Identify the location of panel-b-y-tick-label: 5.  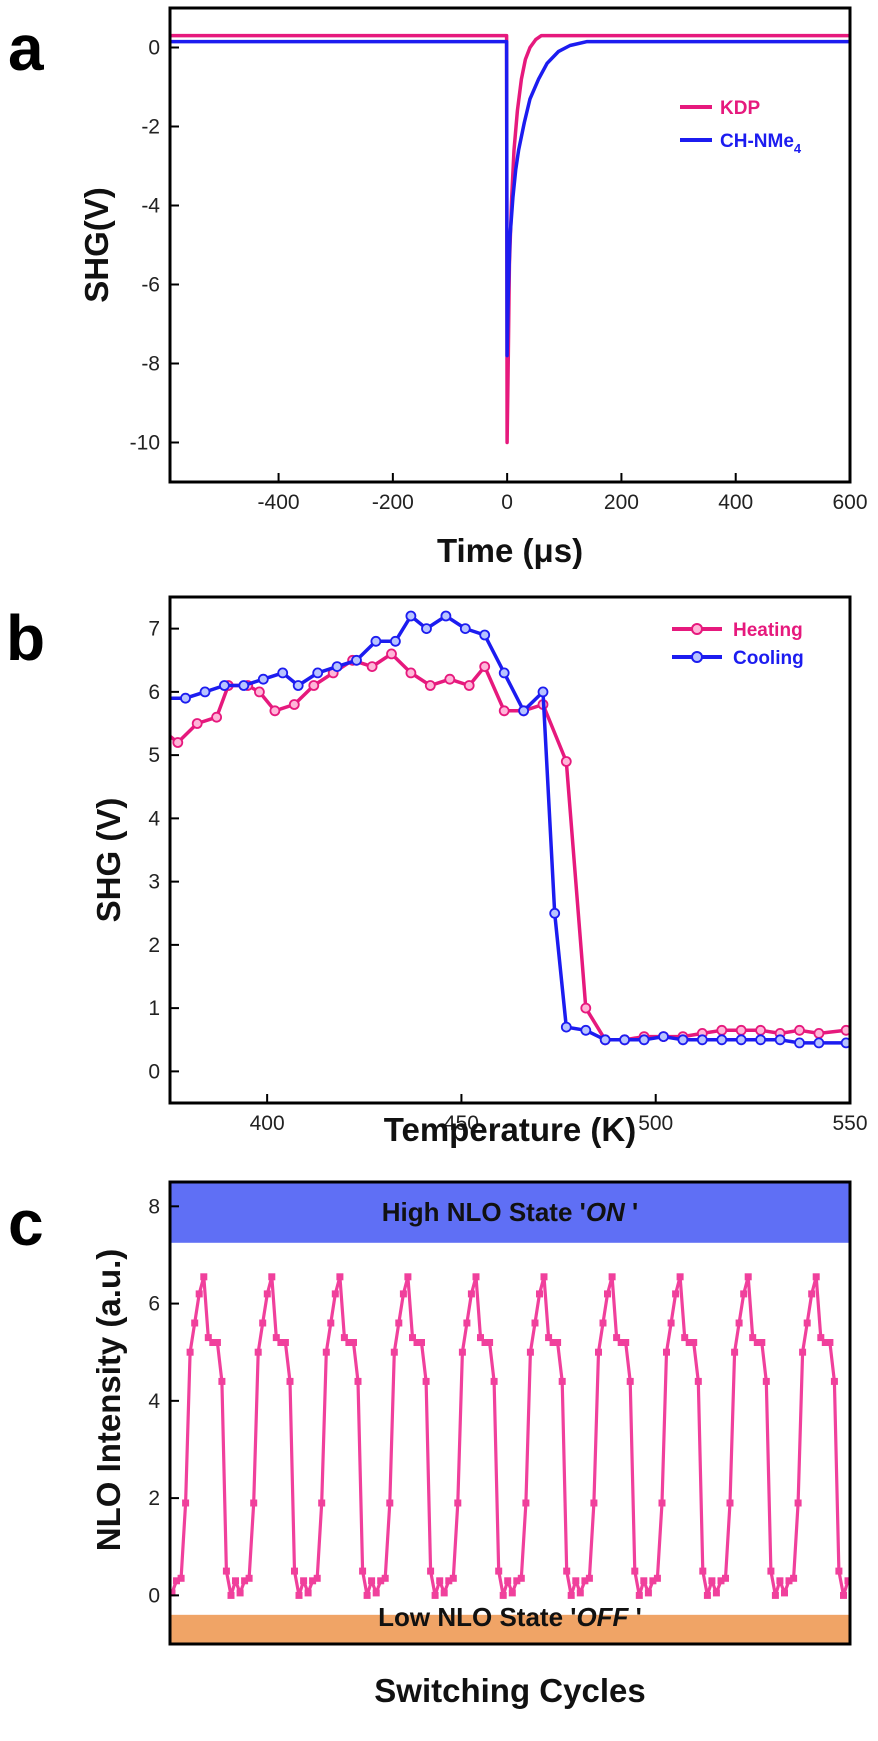
(154, 755).